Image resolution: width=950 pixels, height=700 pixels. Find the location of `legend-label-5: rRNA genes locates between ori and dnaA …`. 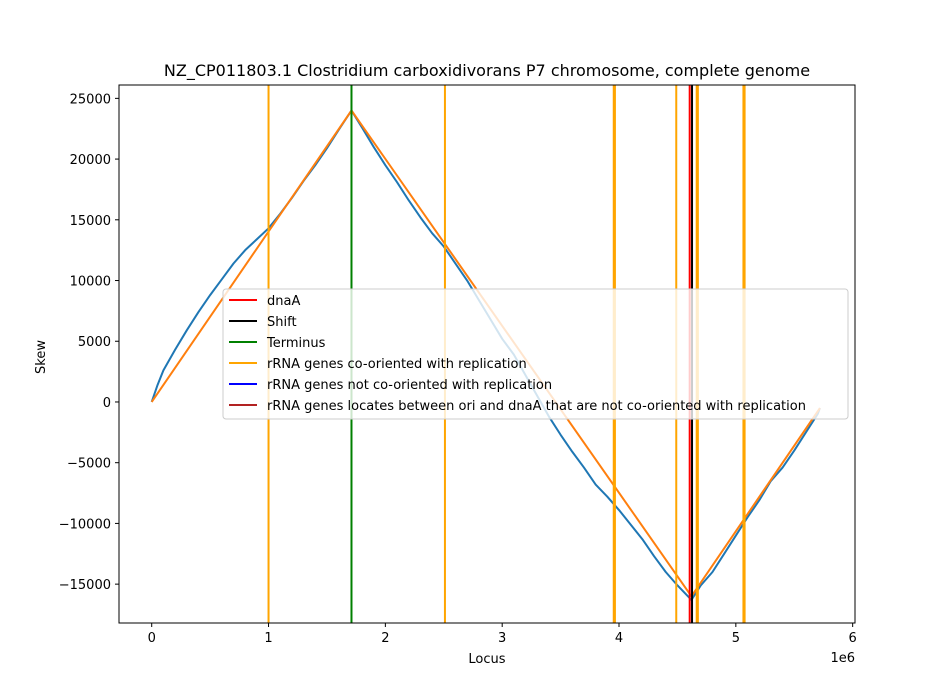

legend-label-5: rRNA genes locates between ori and dnaA … is located at coordinates (536, 406).